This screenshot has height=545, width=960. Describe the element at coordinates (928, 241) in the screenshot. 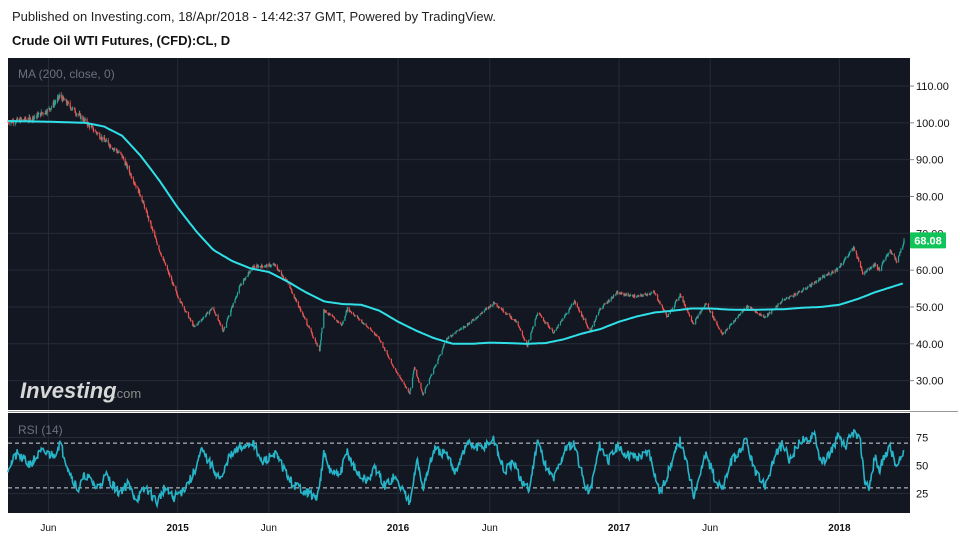

I see `last-price-value: 68.08` at that location.